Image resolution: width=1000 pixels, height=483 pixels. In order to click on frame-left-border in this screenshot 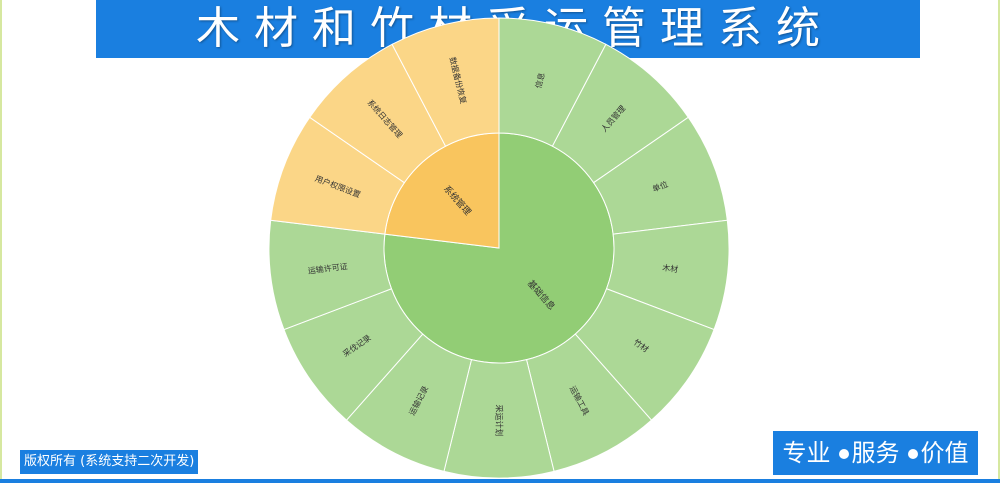, I will do `click(1, 241)`.